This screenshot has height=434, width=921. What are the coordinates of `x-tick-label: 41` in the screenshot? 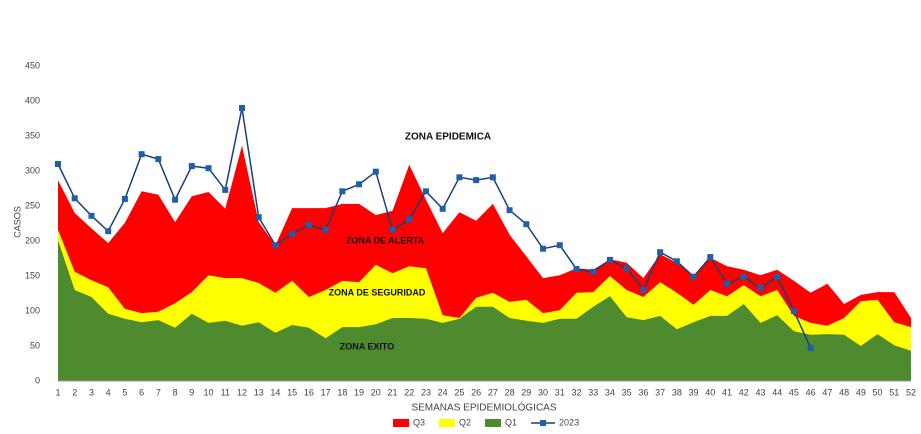 It's located at (727, 392).